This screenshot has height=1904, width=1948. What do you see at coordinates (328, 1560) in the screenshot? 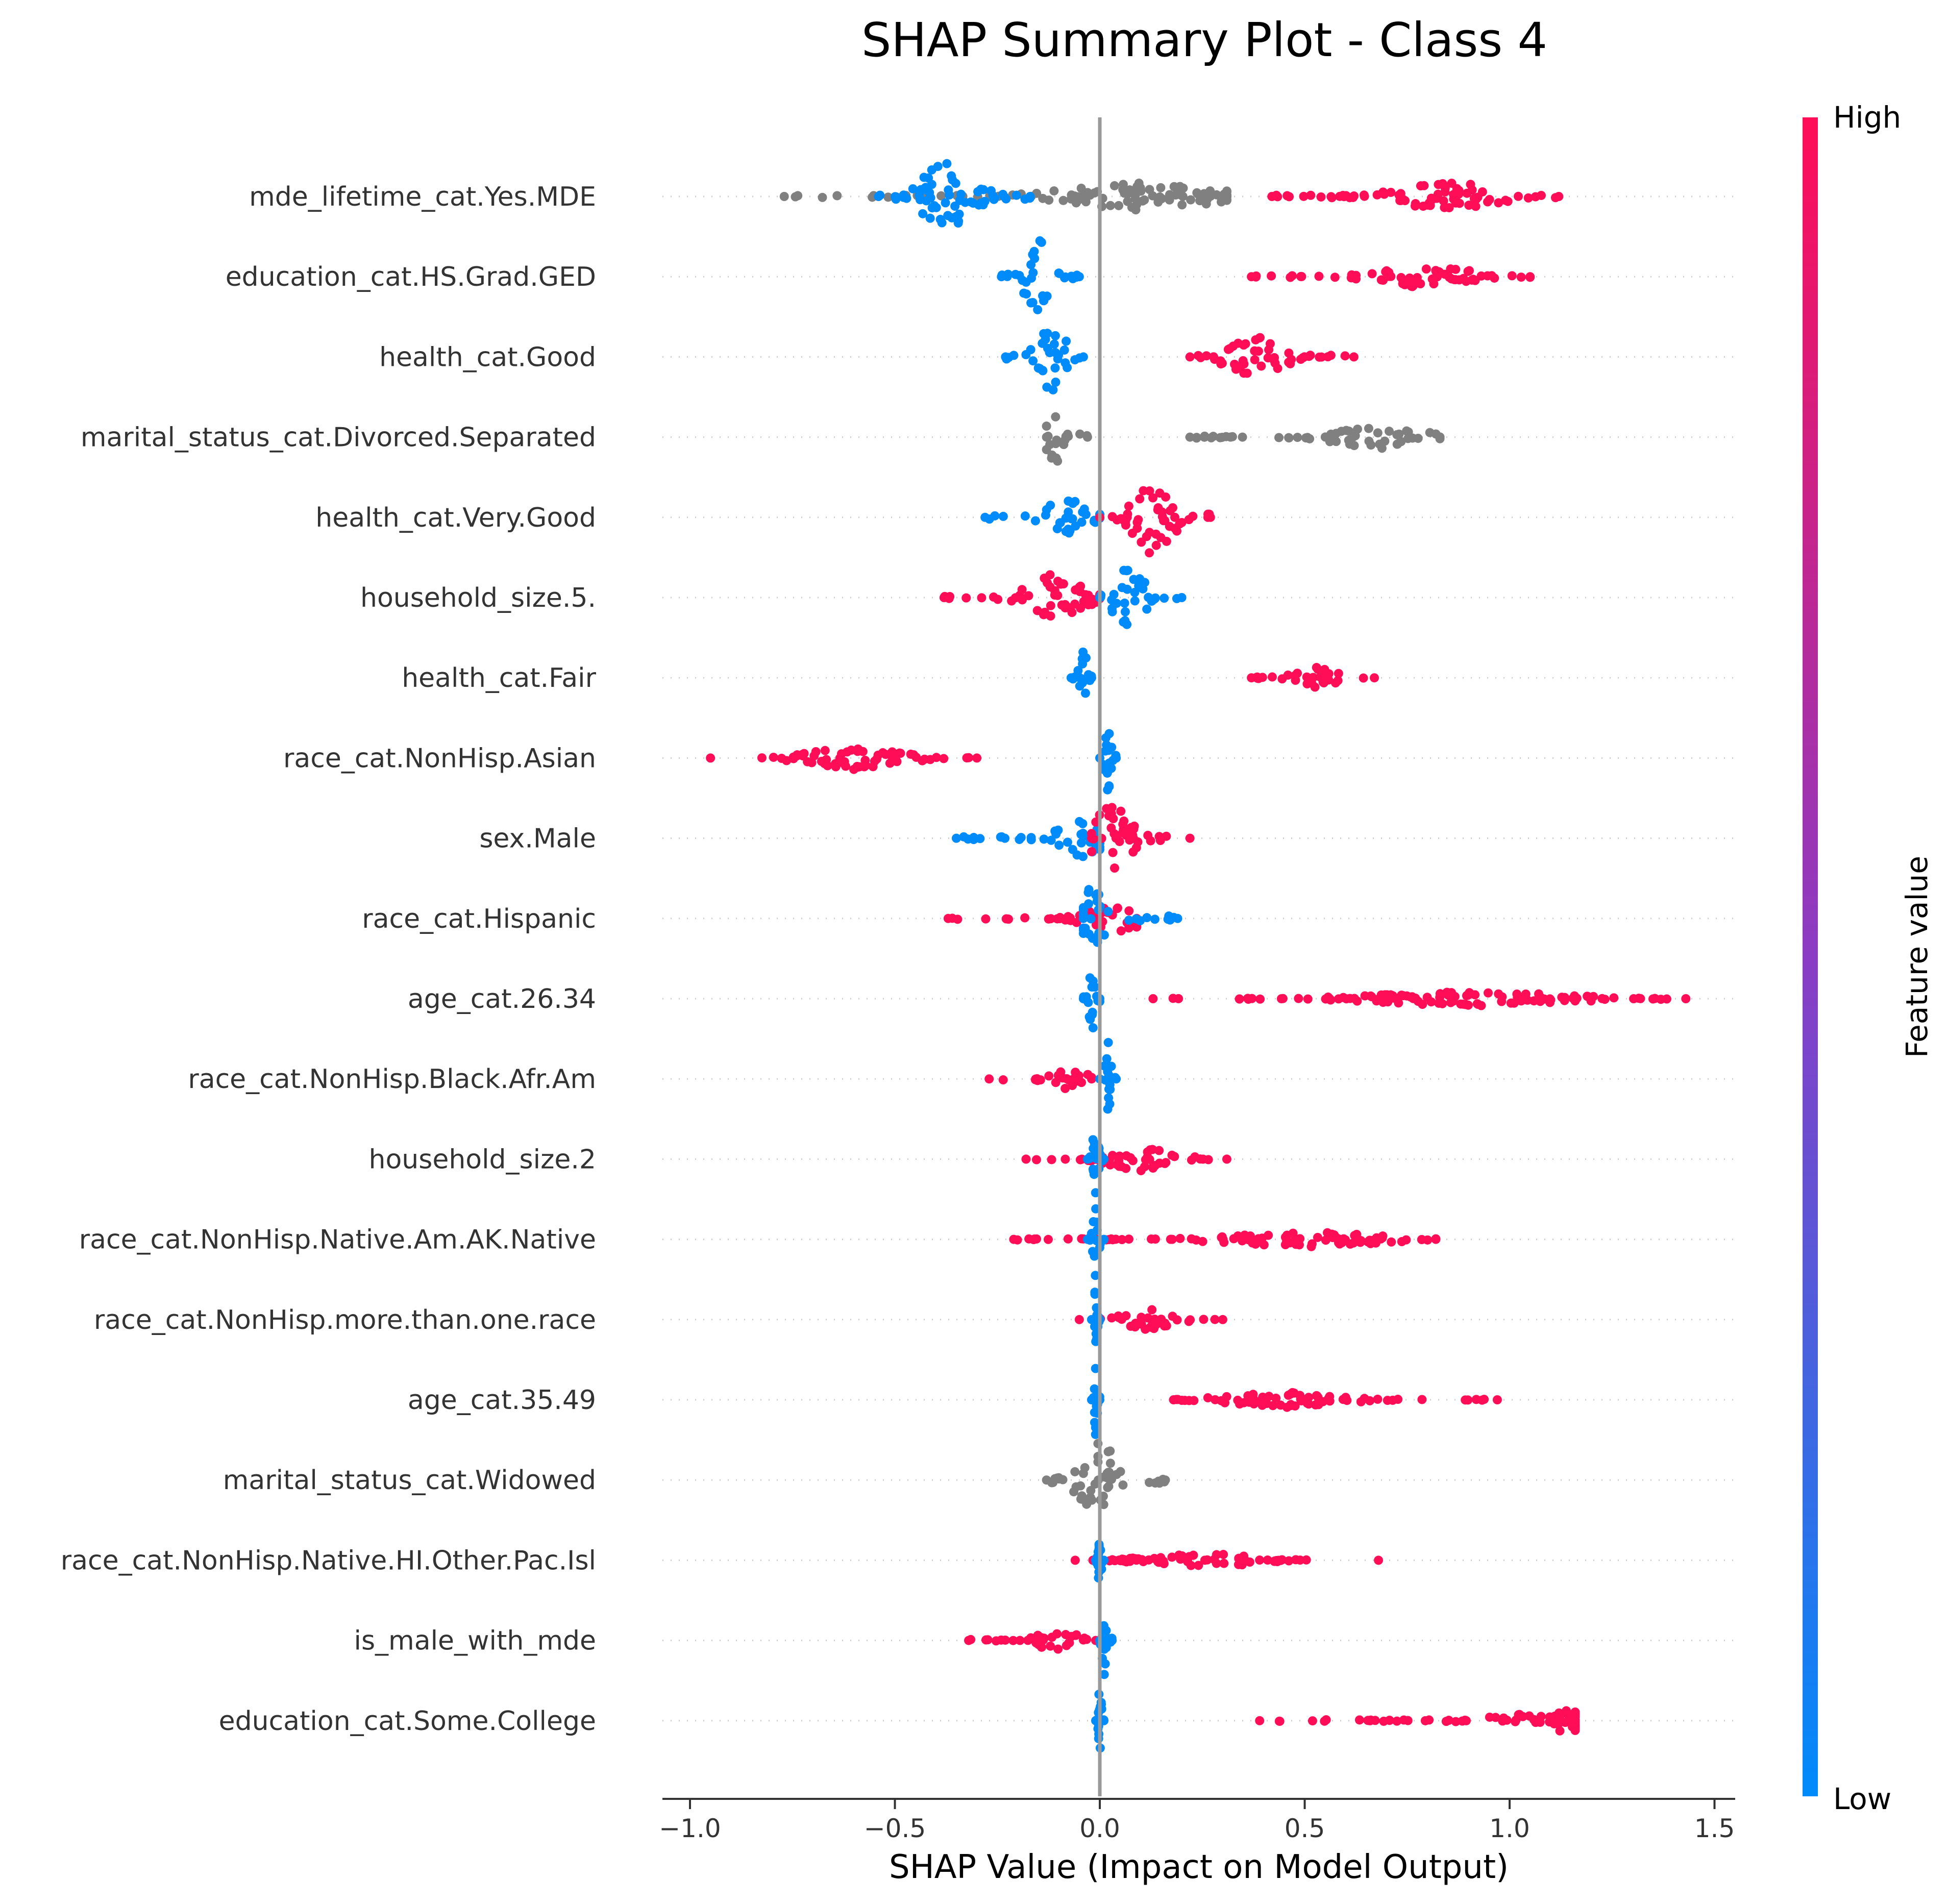
I see `feature-label: race_cat.NonHisp.Native.HI.Other.Pac.Isl` at bounding box center [328, 1560].